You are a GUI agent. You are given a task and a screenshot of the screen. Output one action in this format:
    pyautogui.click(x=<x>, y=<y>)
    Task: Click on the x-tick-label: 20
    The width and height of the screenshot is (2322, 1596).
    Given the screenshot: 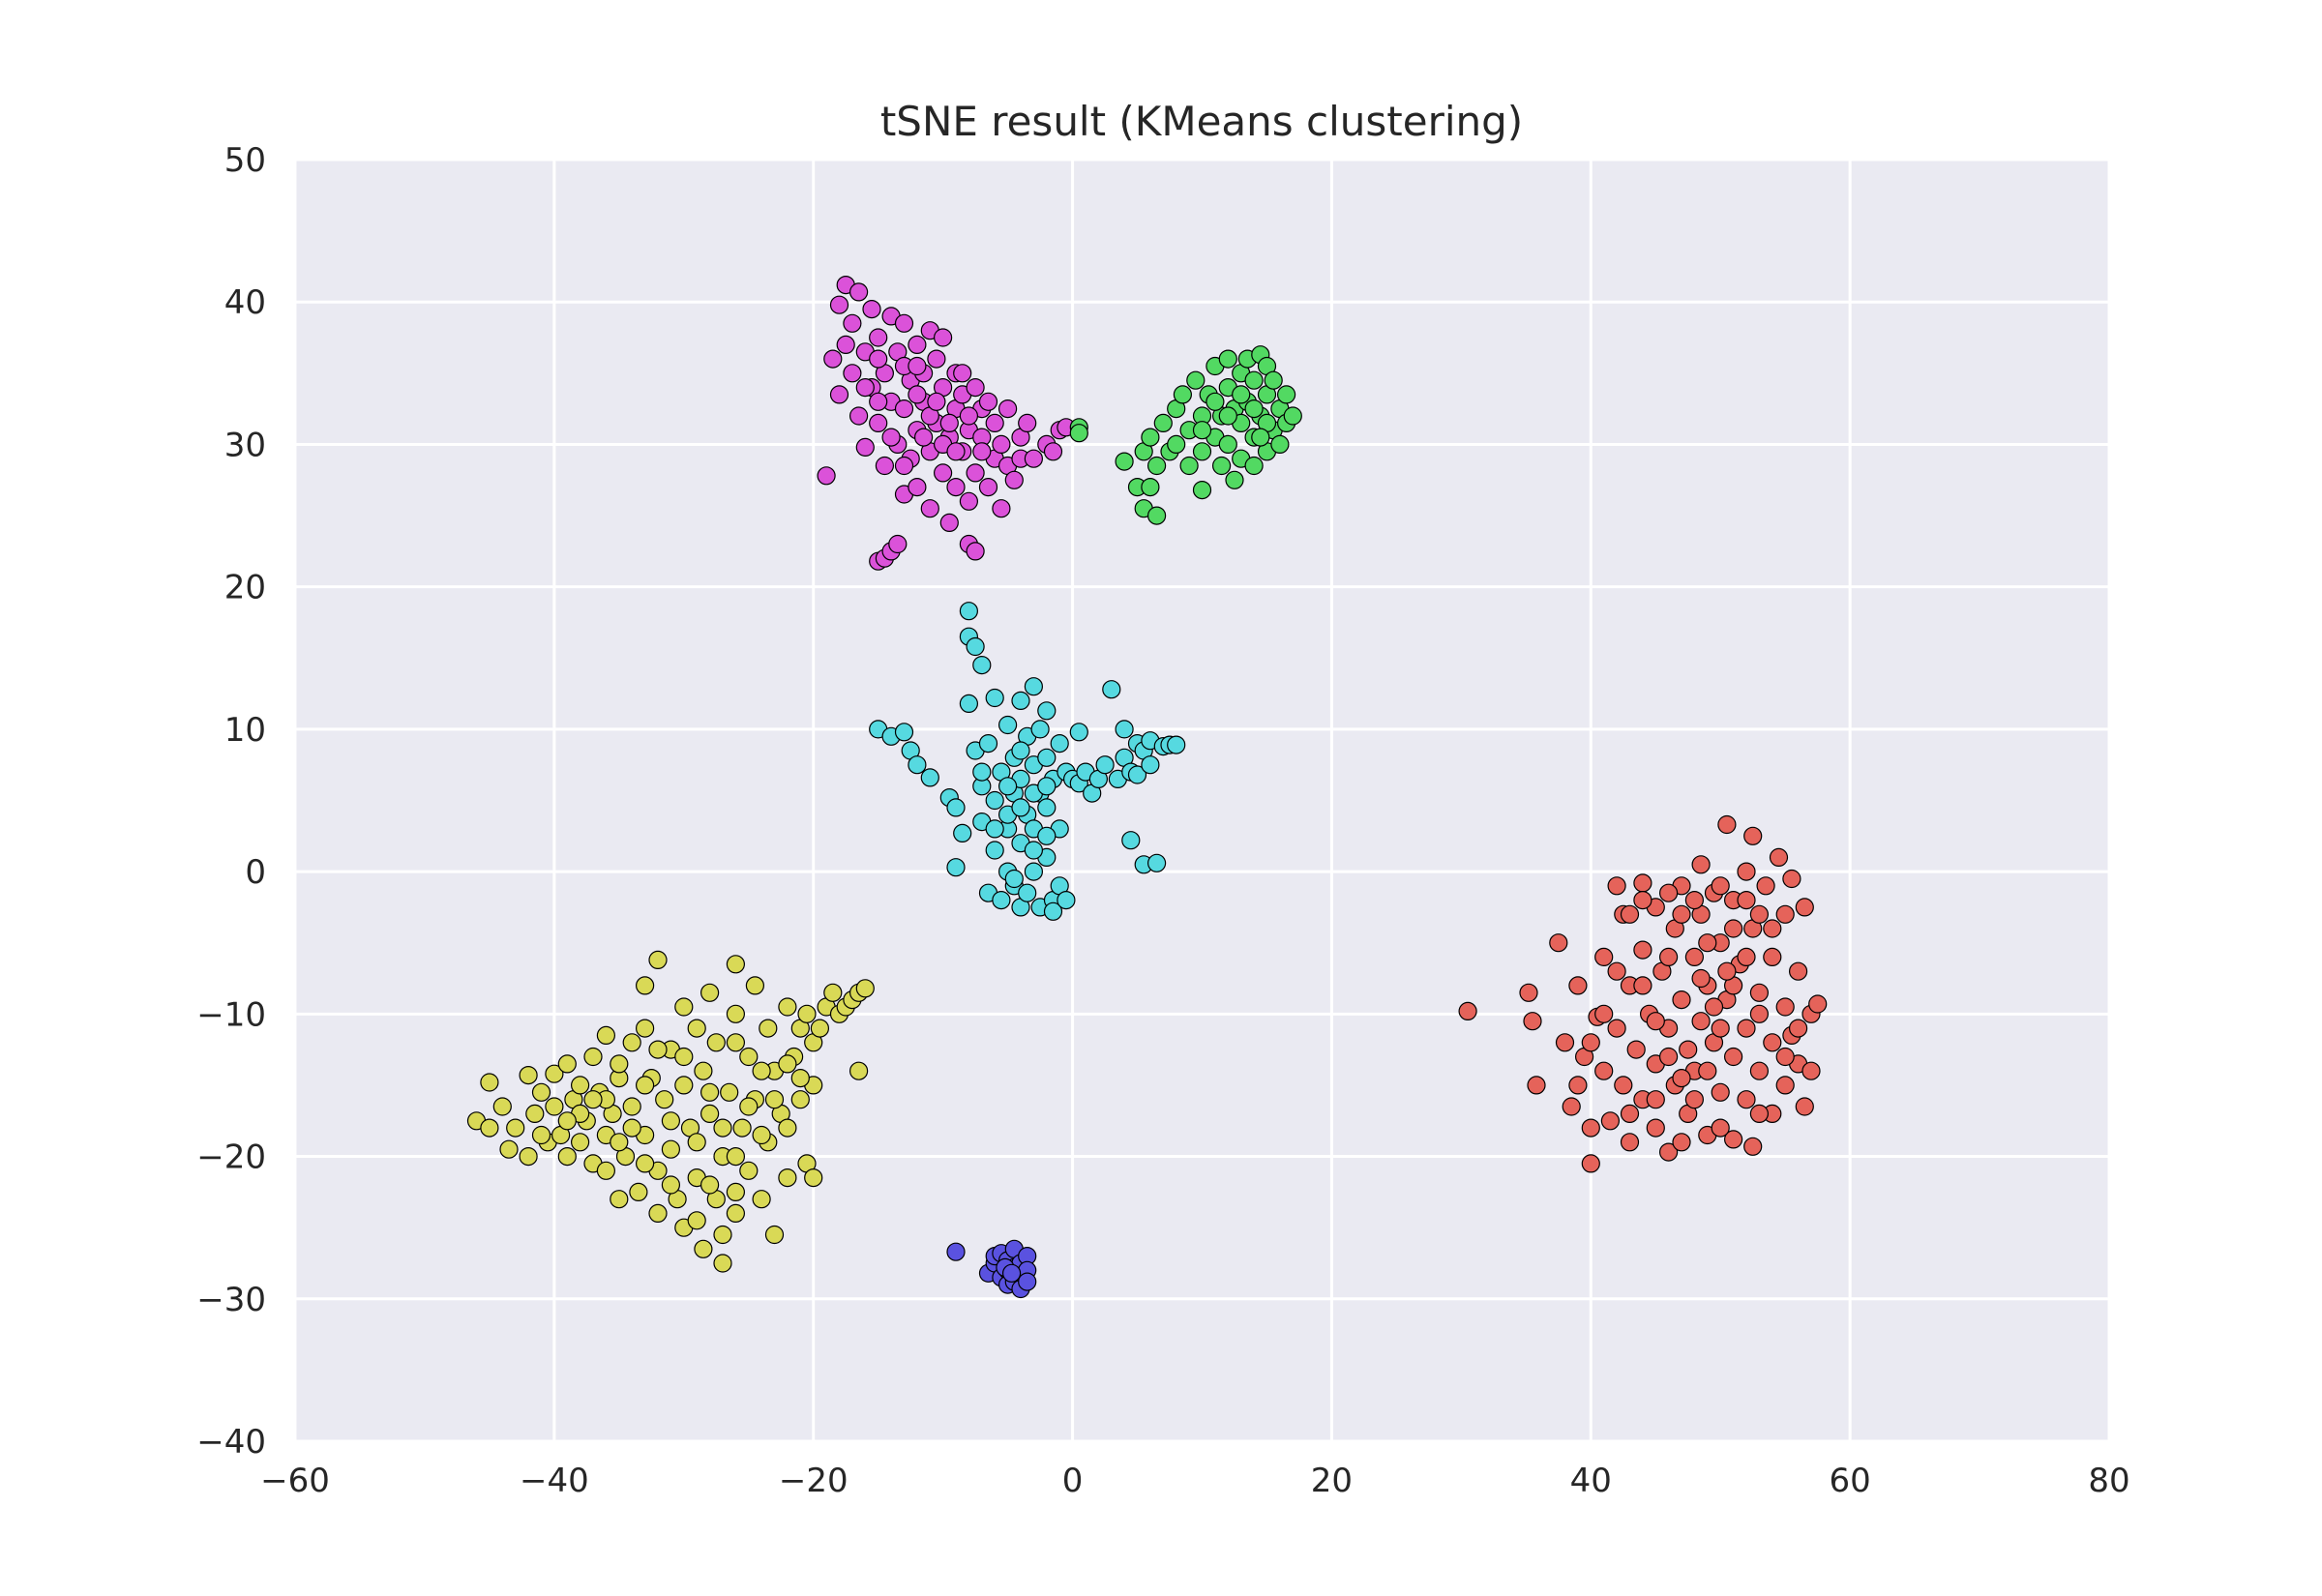 What is the action you would take?
    pyautogui.click(x=1332, y=1481)
    